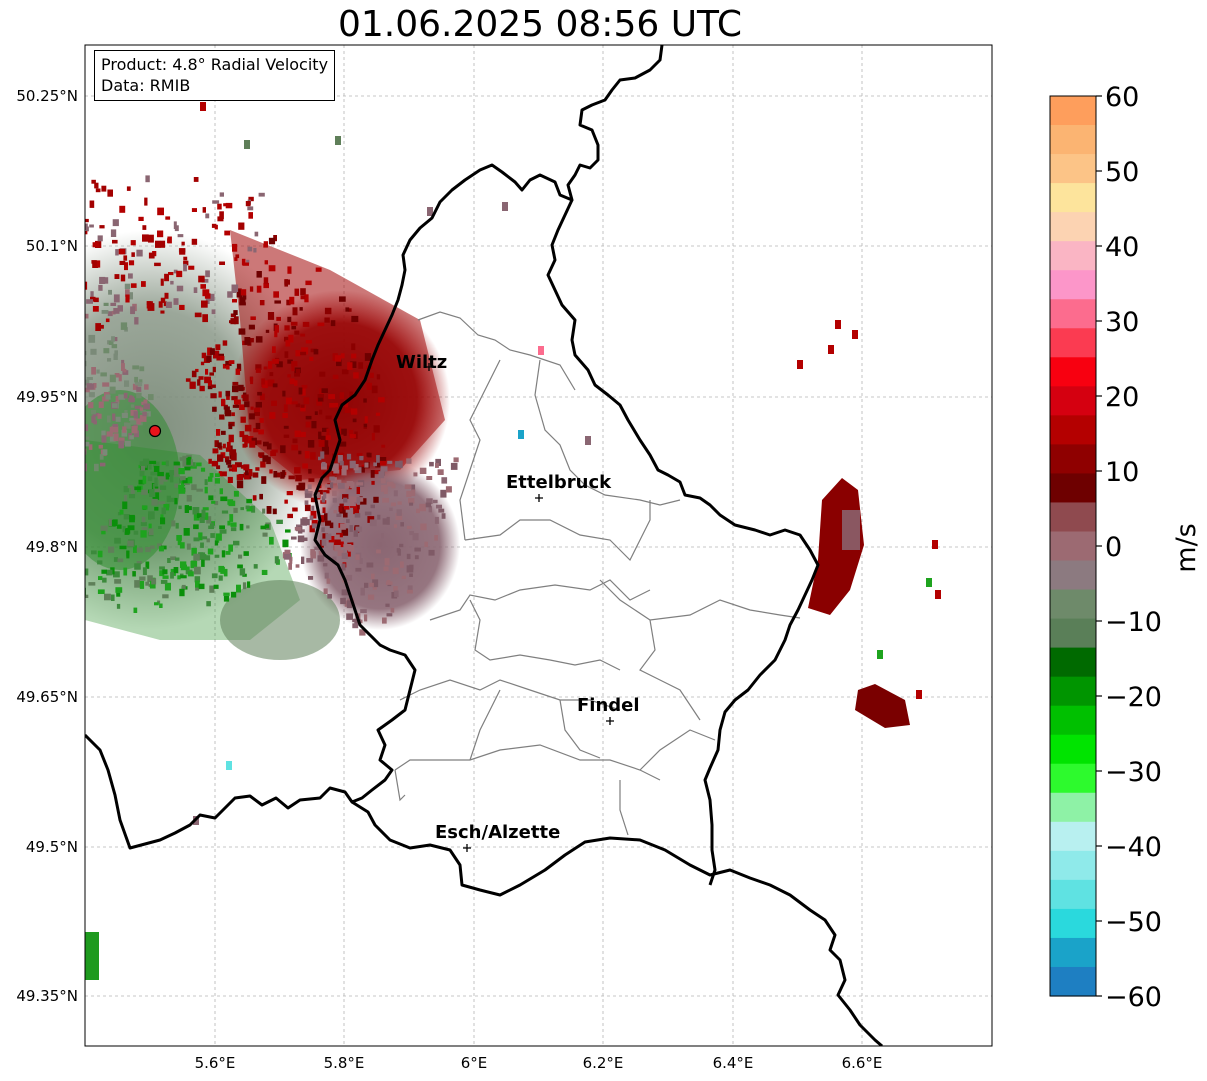  Describe the element at coordinates (215, 1063) in the screenshot. I see `lon-tick-label: 5.6°E` at that location.